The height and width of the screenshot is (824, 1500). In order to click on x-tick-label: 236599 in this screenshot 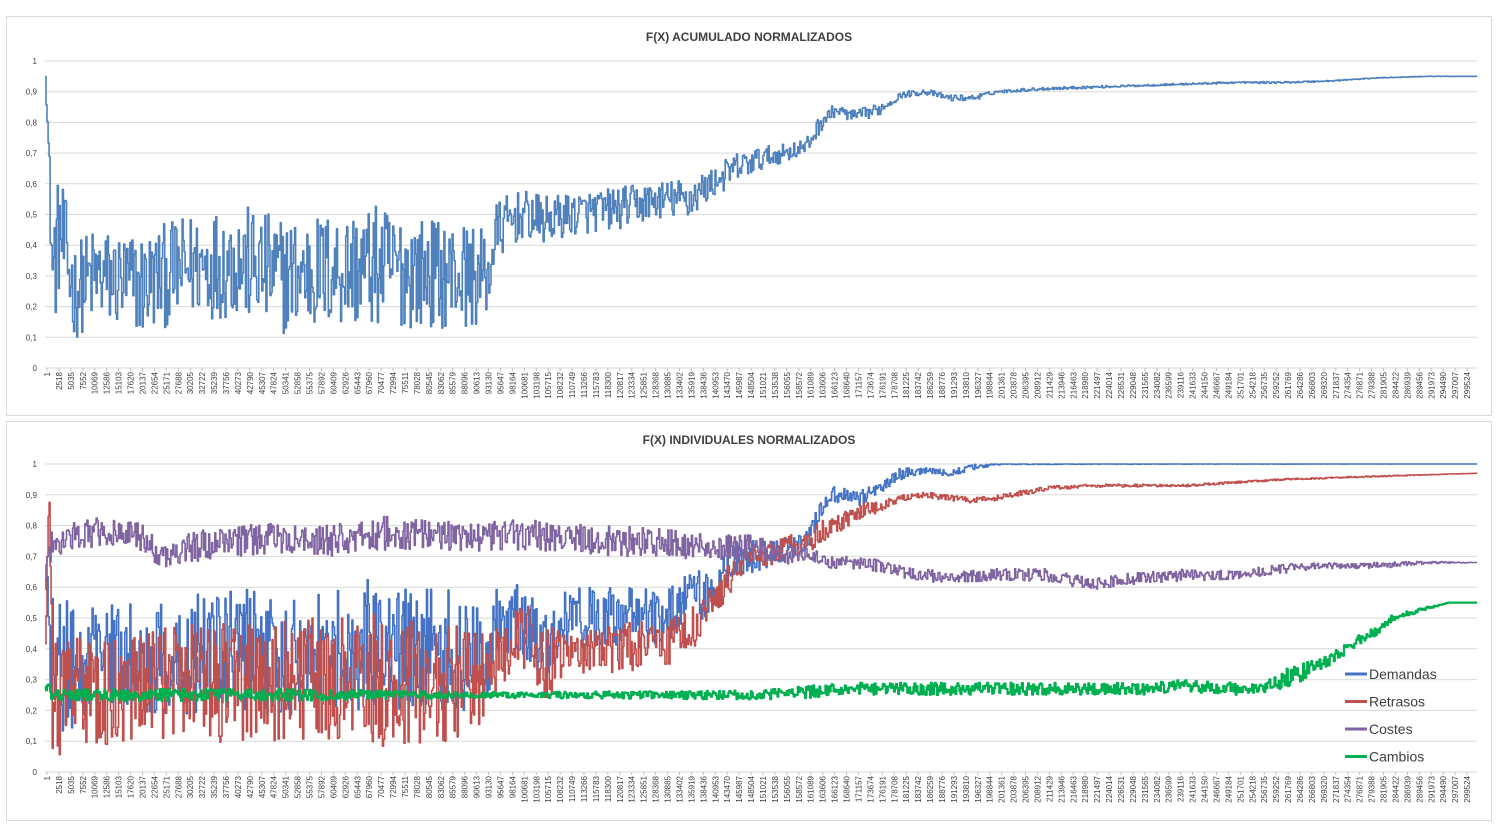, I will do `click(1169, 788)`.